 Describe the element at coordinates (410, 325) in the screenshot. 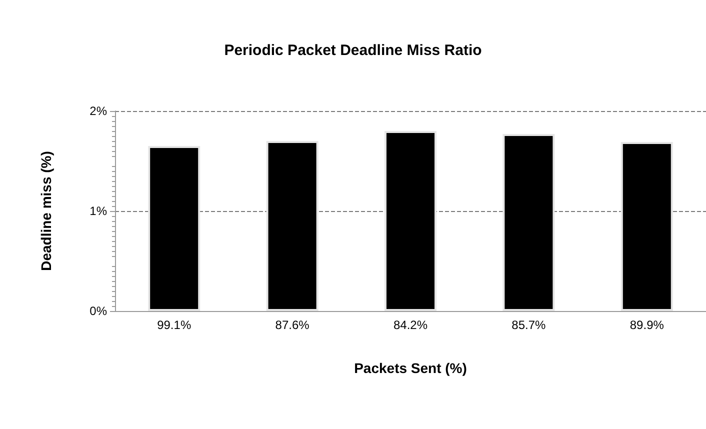

I see `x-tick-label: 84.2%` at that location.